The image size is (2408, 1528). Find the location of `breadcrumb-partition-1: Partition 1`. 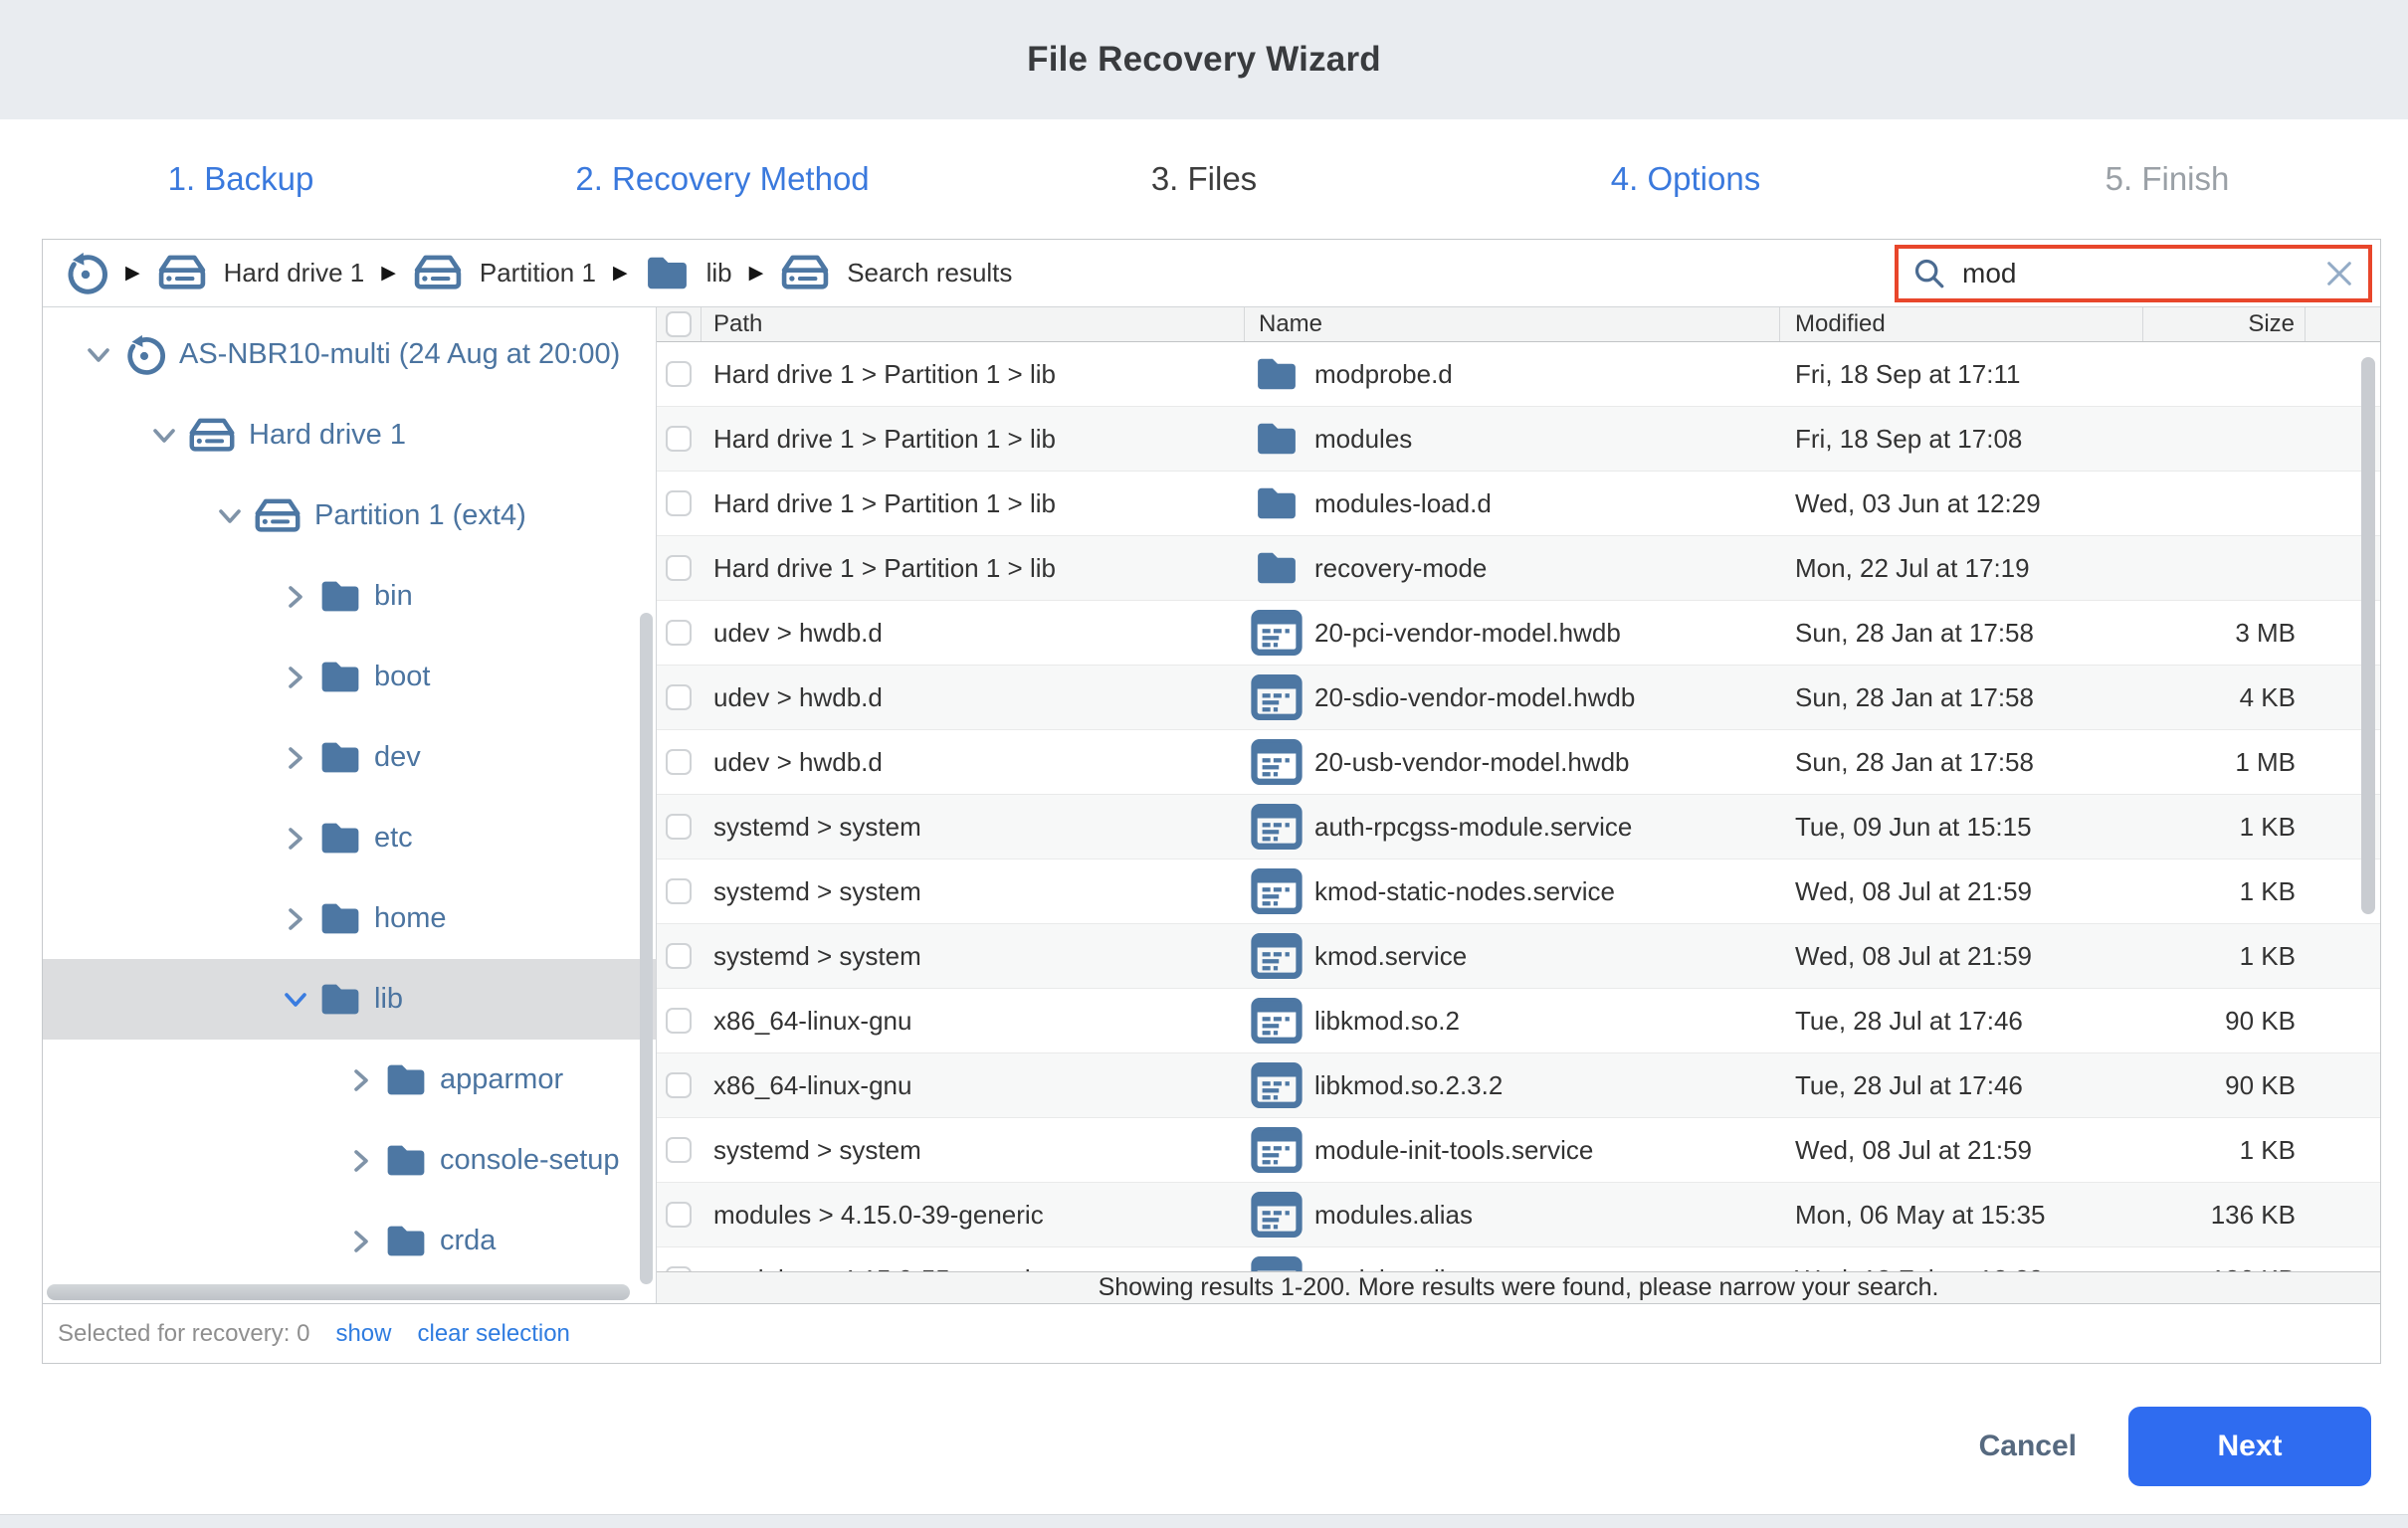

breadcrumb-partition-1: Partition 1 is located at coordinates (504, 273).